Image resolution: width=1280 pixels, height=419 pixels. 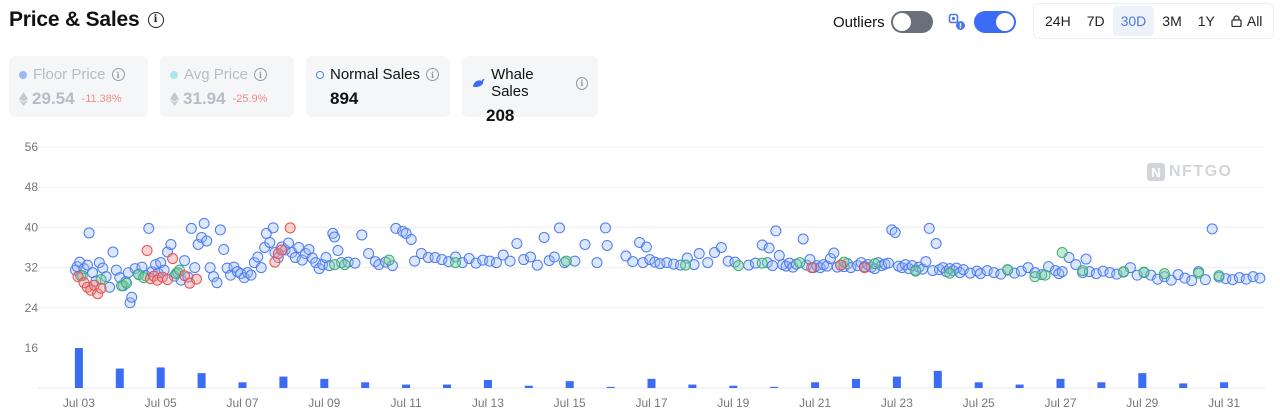 I want to click on whale-sales-value: 208, so click(x=500, y=115).